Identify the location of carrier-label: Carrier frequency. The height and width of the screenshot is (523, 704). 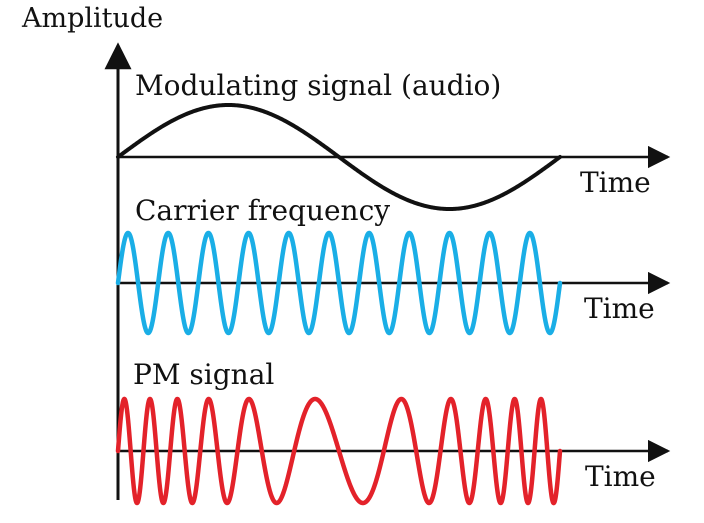
(262, 210).